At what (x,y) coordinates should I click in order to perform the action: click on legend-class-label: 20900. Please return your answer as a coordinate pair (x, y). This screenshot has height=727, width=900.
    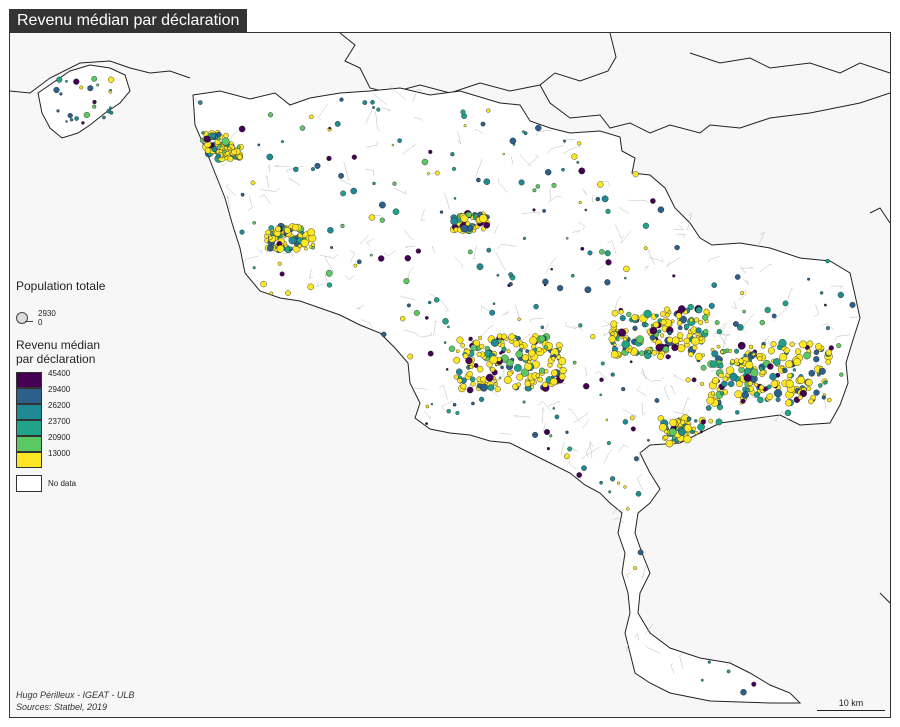
    Looking at the image, I should click on (59, 437).